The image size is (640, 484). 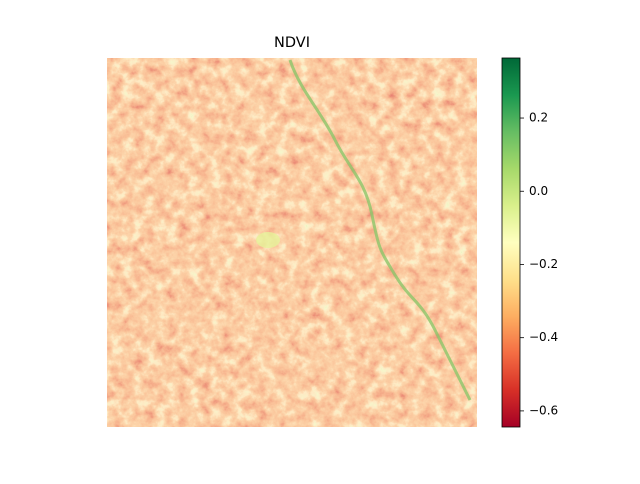 What do you see at coordinates (511, 242) in the screenshot?
I see `colorbar` at bounding box center [511, 242].